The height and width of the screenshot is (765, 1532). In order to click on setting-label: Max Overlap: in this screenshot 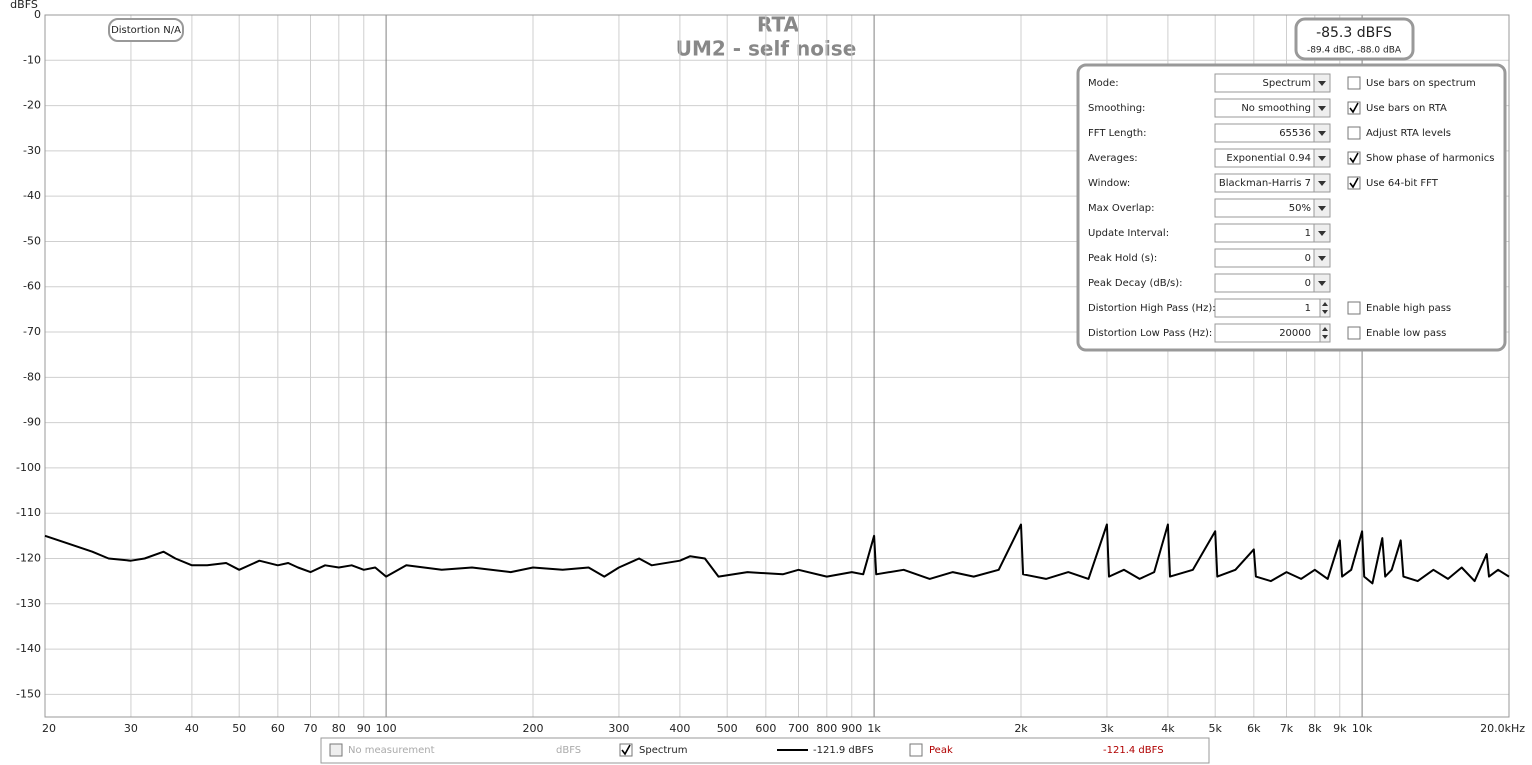, I will do `click(1121, 208)`.